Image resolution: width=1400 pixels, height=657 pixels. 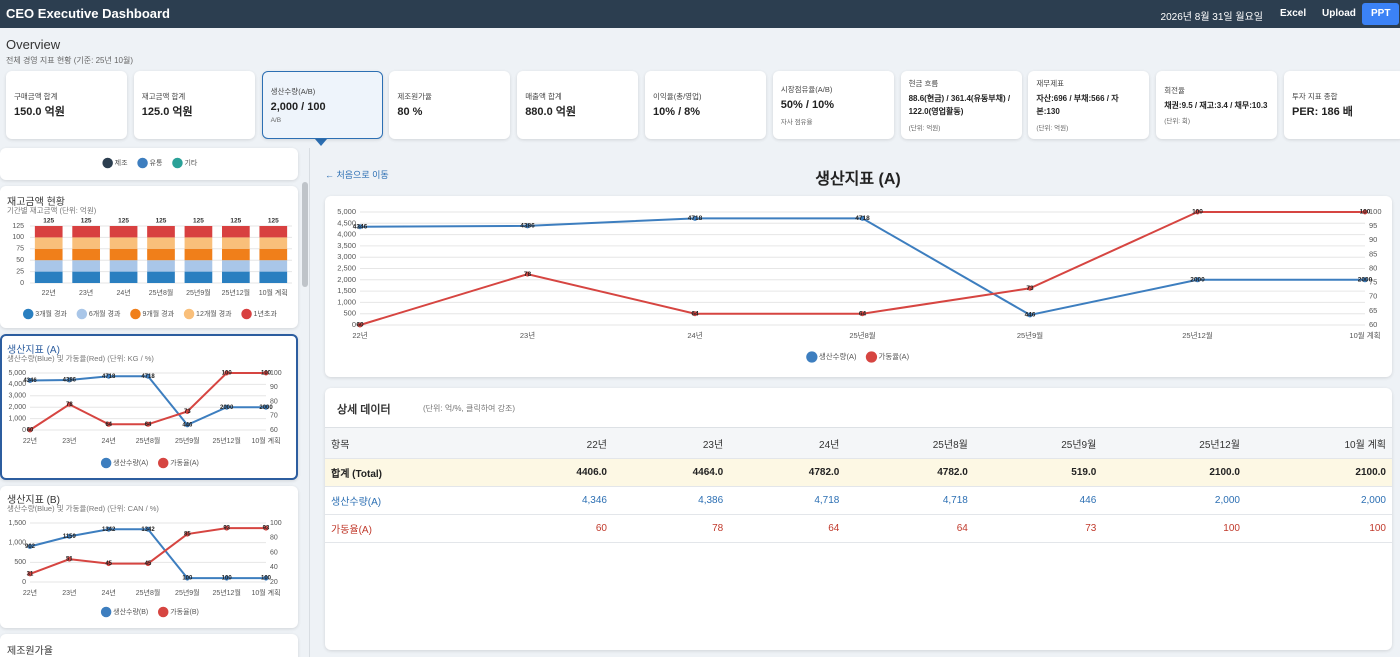 I want to click on date: 2026년 8월 31일 월요일, so click(x=1211, y=17).